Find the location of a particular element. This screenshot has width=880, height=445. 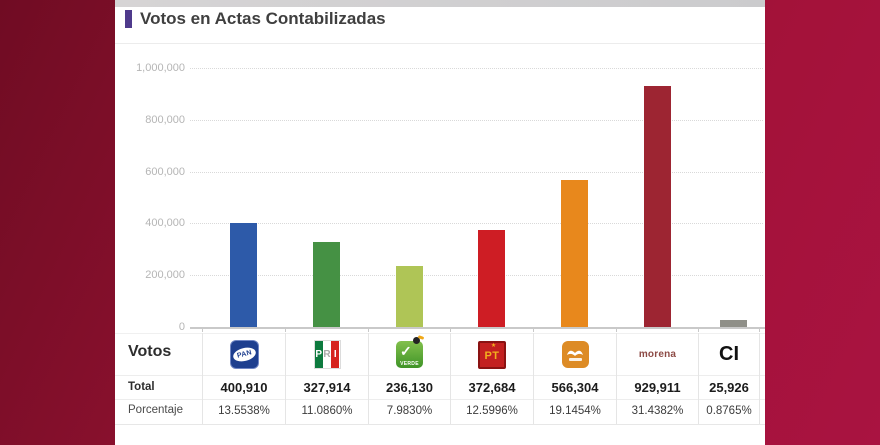

pri-logo-stripe: I is located at coordinates (335, 354).